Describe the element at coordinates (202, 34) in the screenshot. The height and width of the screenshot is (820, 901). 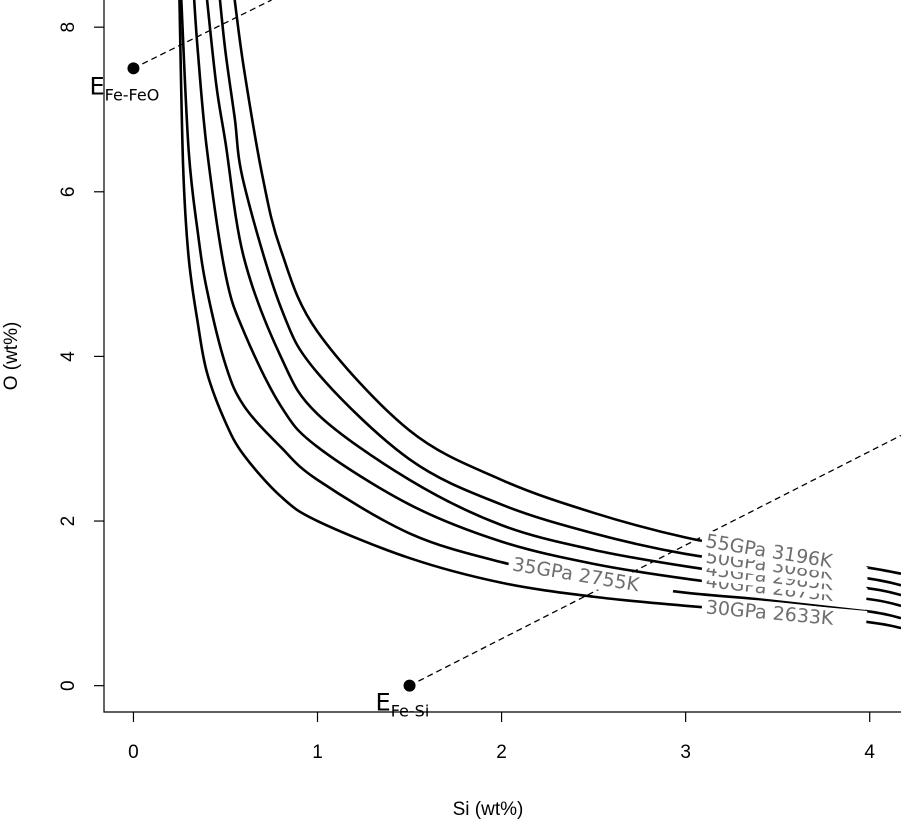
I see `eutectic-dashed-line` at that location.